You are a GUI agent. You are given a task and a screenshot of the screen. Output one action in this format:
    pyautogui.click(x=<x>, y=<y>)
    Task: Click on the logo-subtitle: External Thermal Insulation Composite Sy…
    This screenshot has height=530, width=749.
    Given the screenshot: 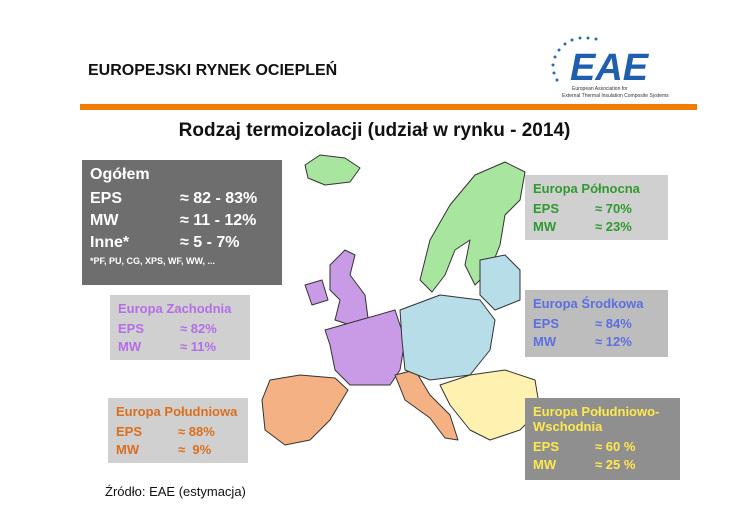 What is the action you would take?
    pyautogui.click(x=615, y=96)
    